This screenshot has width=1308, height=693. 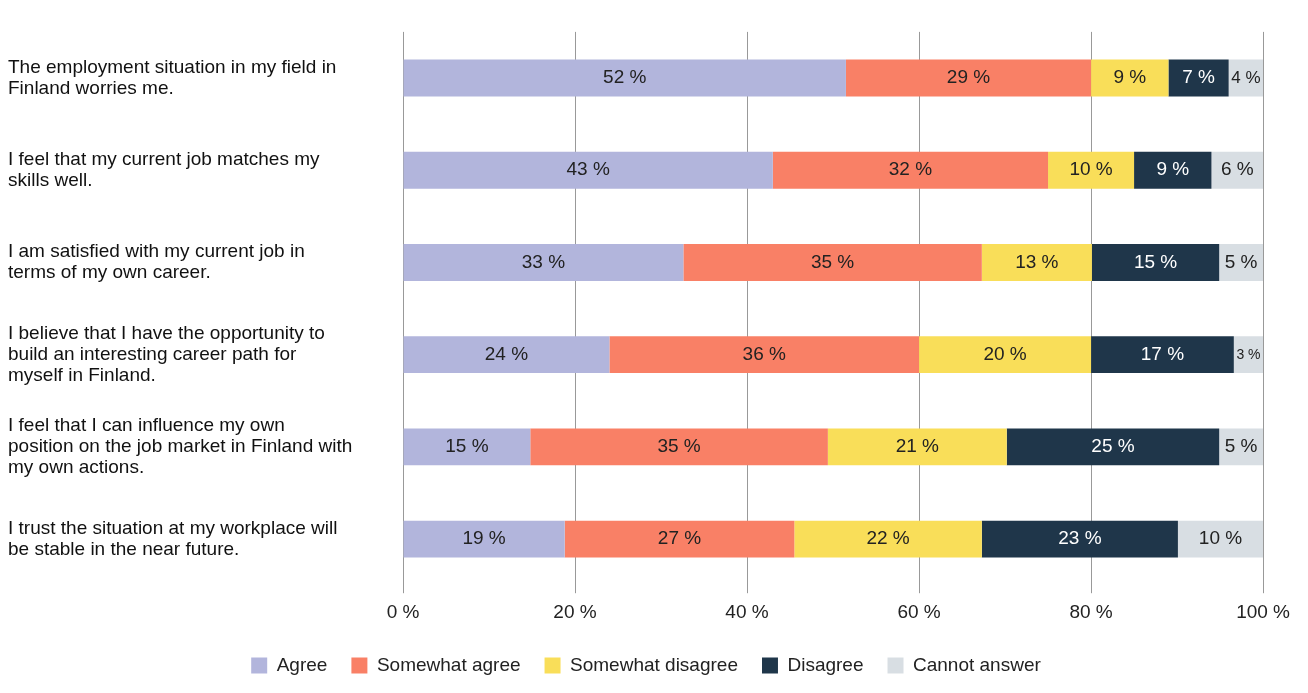 I want to click on x-tick-label: 0 %, so click(x=403, y=611).